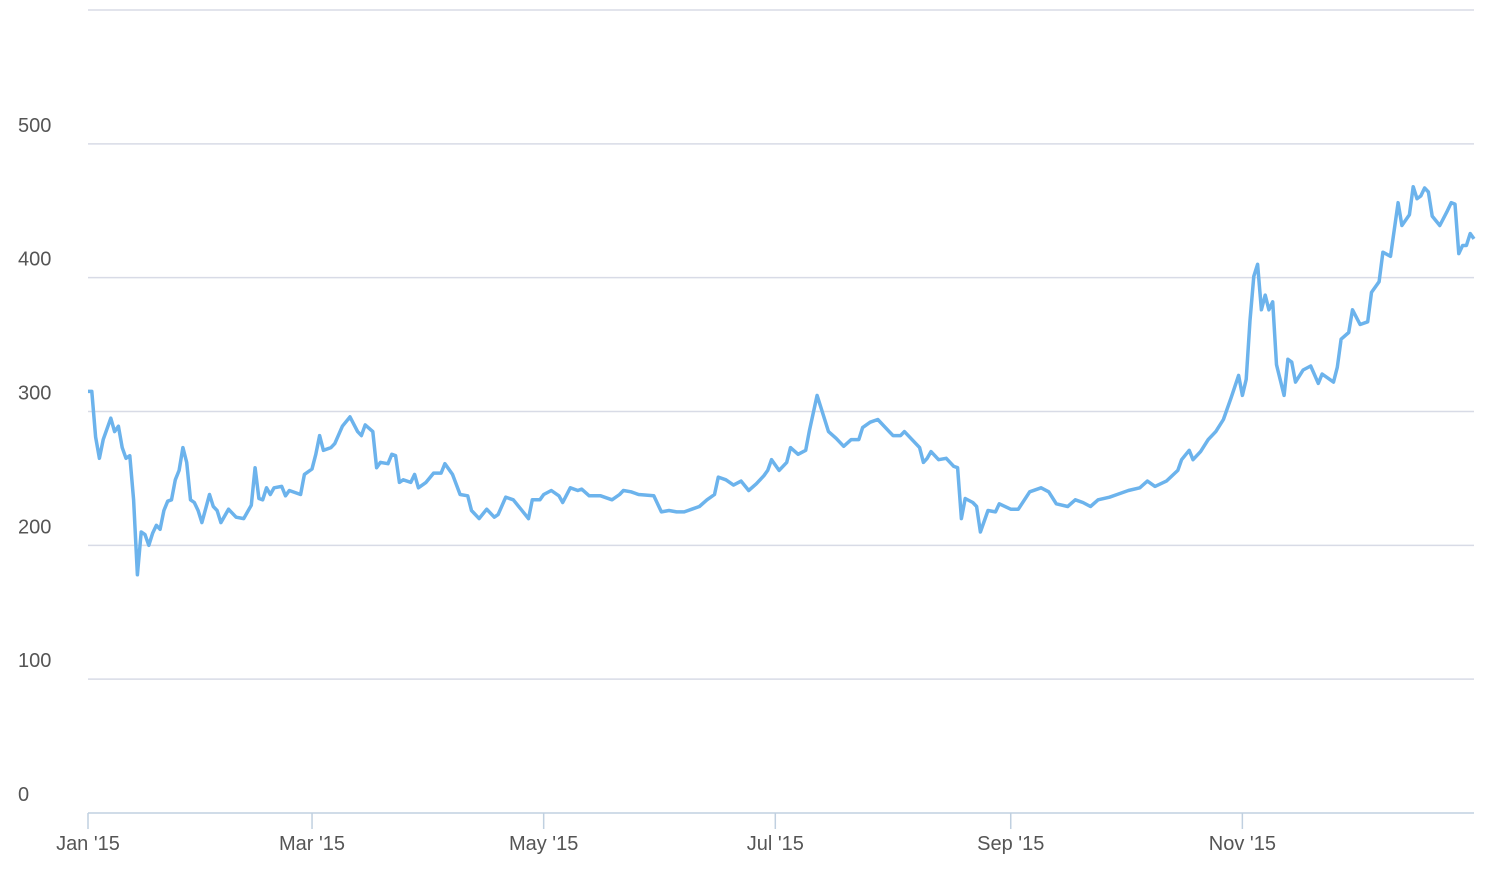 The height and width of the screenshot is (887, 1487). What do you see at coordinates (312, 844) in the screenshot?
I see `x-tick-label: Mar '15` at bounding box center [312, 844].